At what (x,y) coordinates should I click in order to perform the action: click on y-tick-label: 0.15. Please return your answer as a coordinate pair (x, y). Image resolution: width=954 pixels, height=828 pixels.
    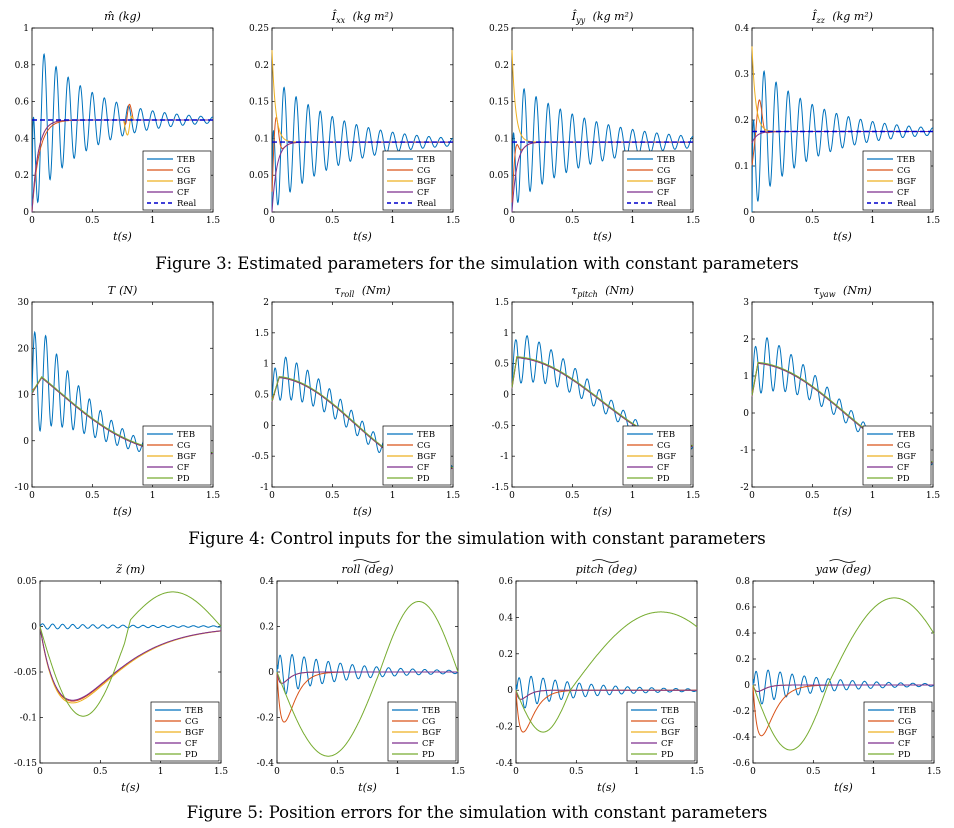
    Looking at the image, I should click on (259, 103).